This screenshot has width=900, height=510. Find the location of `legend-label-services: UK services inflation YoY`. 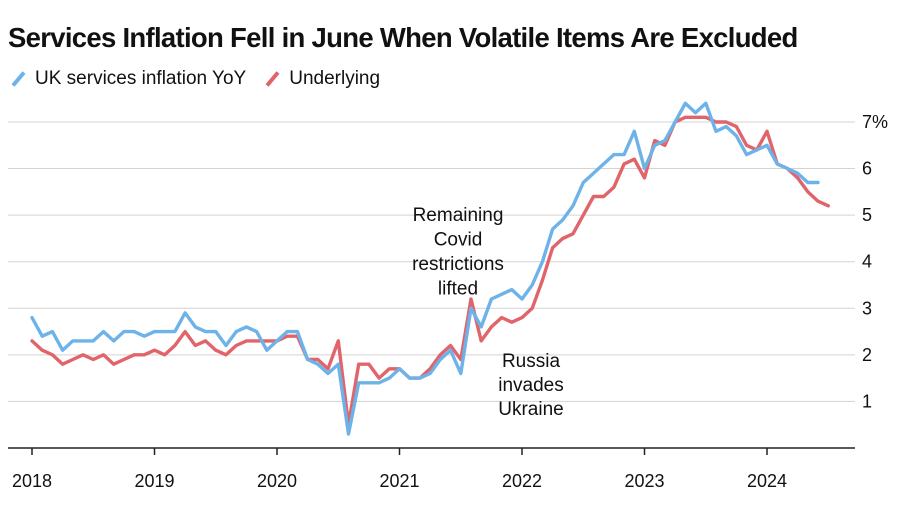

legend-label-services: UK services inflation YoY is located at coordinates (141, 78).